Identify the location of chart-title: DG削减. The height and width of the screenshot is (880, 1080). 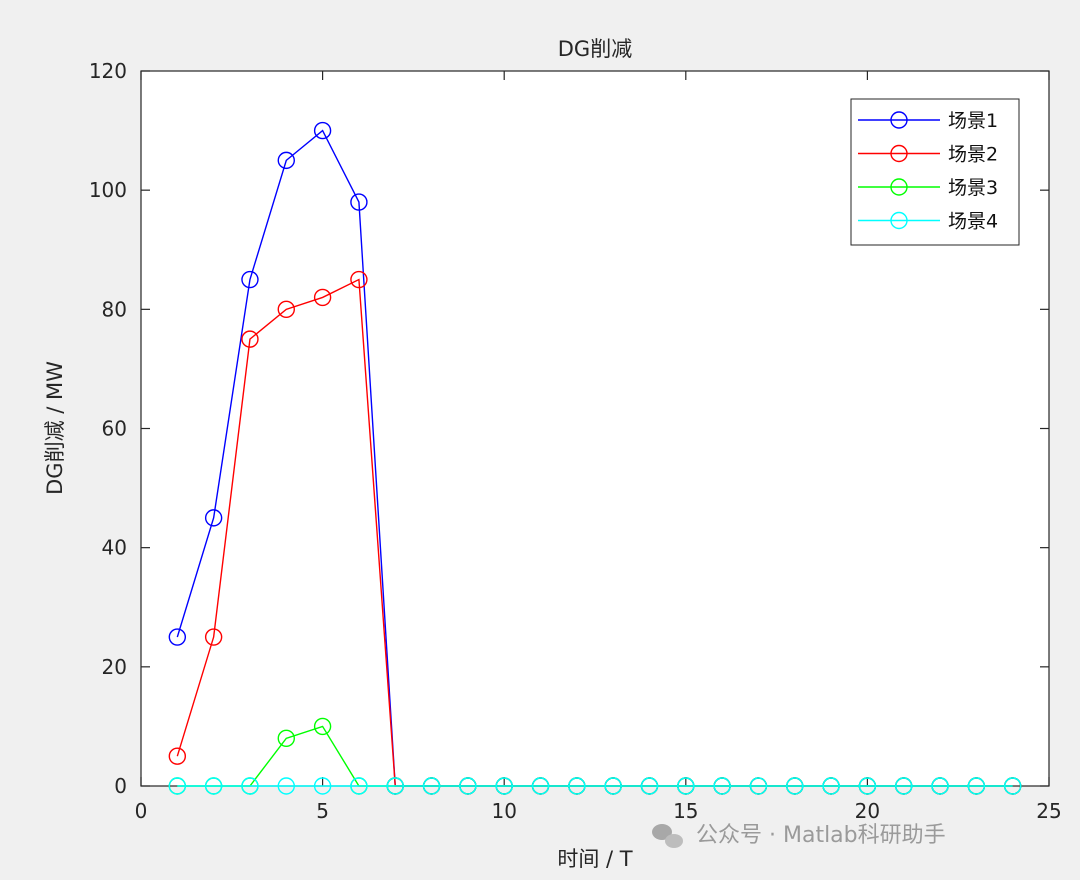
(595, 49).